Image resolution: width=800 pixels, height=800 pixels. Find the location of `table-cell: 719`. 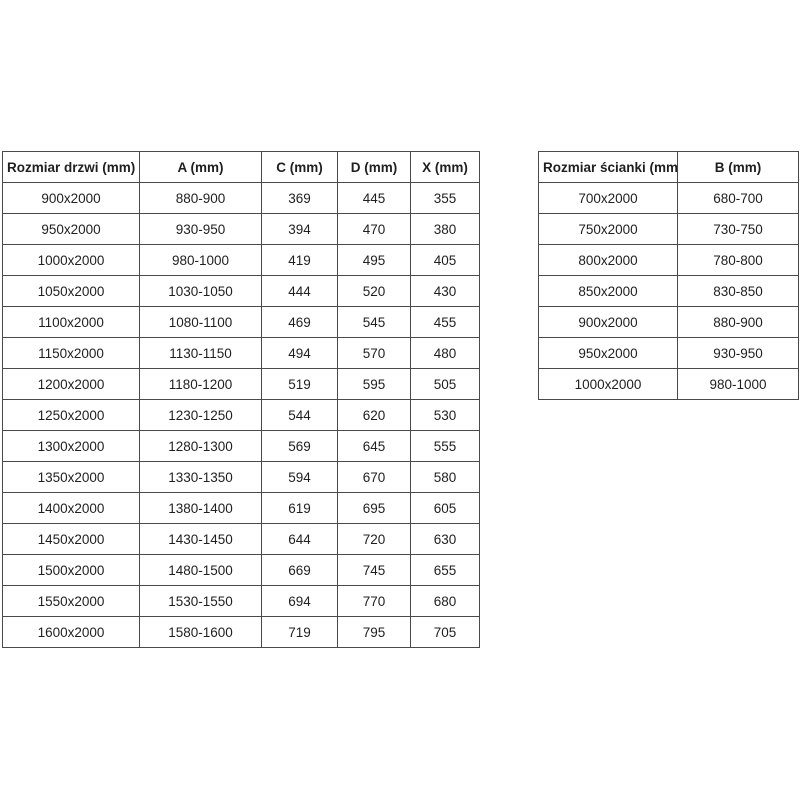

table-cell: 719 is located at coordinates (299, 632).